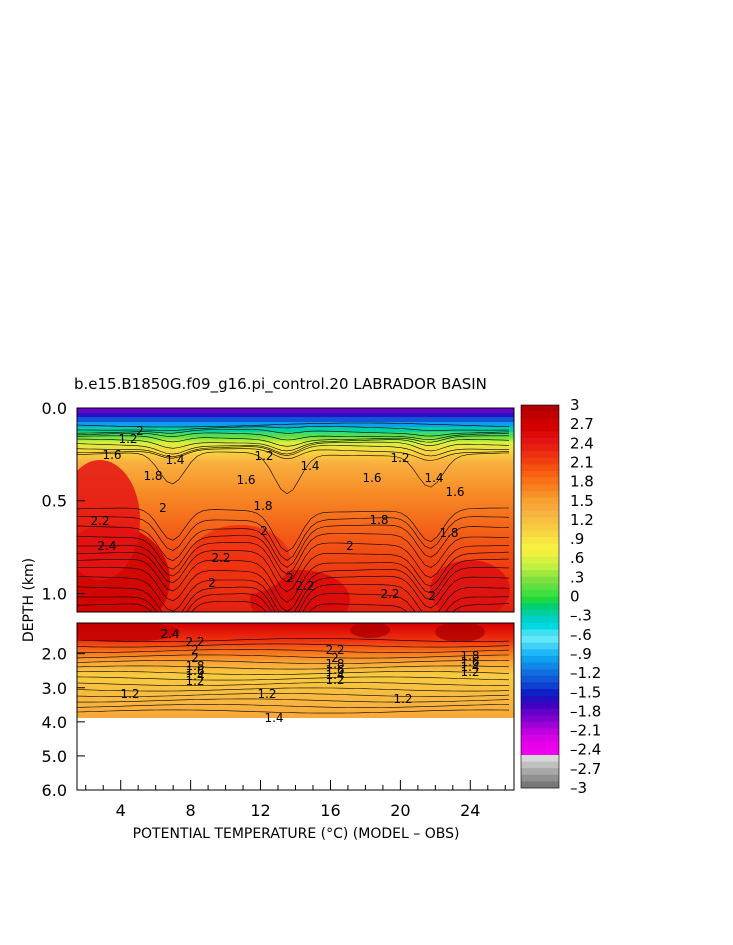 The height and width of the screenshot is (945, 733). What do you see at coordinates (191, 810) in the screenshot?
I see `x-tick-label: 8` at bounding box center [191, 810].